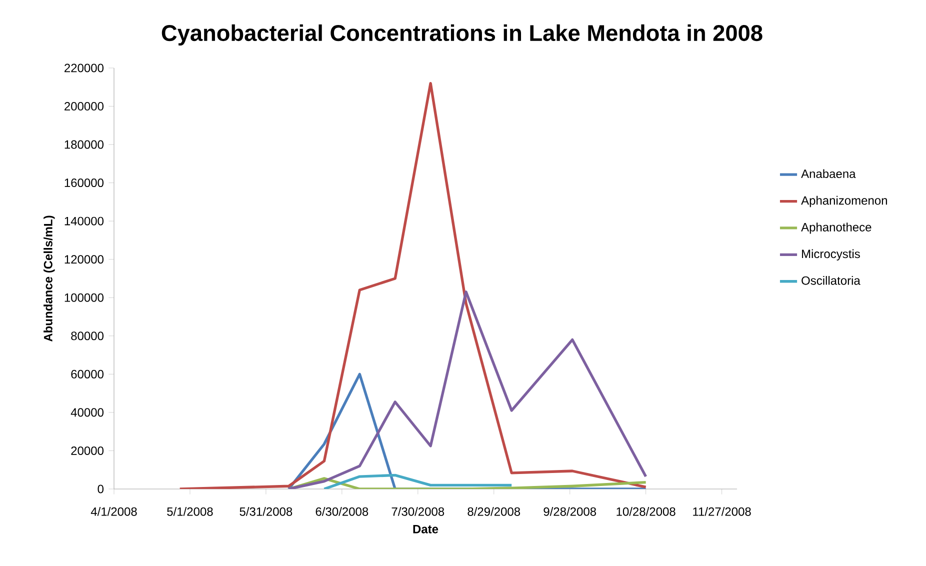 Image resolution: width=926 pixels, height=566 pixels. Describe the element at coordinates (418, 511) in the screenshot. I see `x-tick-label: 7/30/2008` at that location.